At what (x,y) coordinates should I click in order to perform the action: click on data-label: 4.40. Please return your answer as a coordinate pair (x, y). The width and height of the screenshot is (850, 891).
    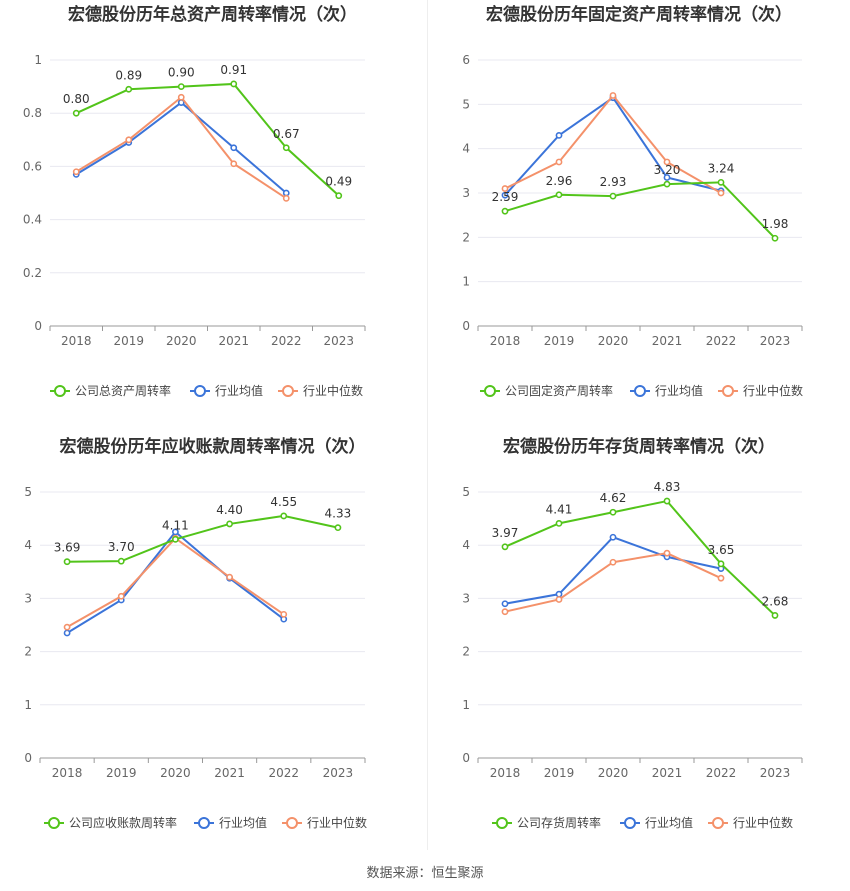
    Looking at the image, I should click on (229, 510).